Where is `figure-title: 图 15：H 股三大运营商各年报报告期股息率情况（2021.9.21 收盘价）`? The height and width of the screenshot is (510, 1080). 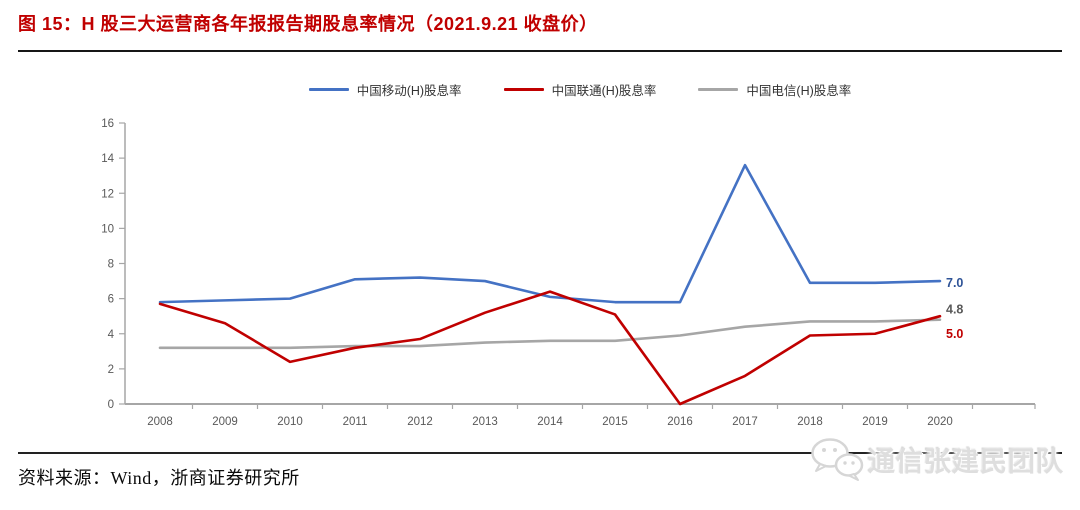 figure-title: 图 15：H 股三大运营商各年报报告期股息率情况（2021.9.21 收盘价） is located at coordinates (308, 24).